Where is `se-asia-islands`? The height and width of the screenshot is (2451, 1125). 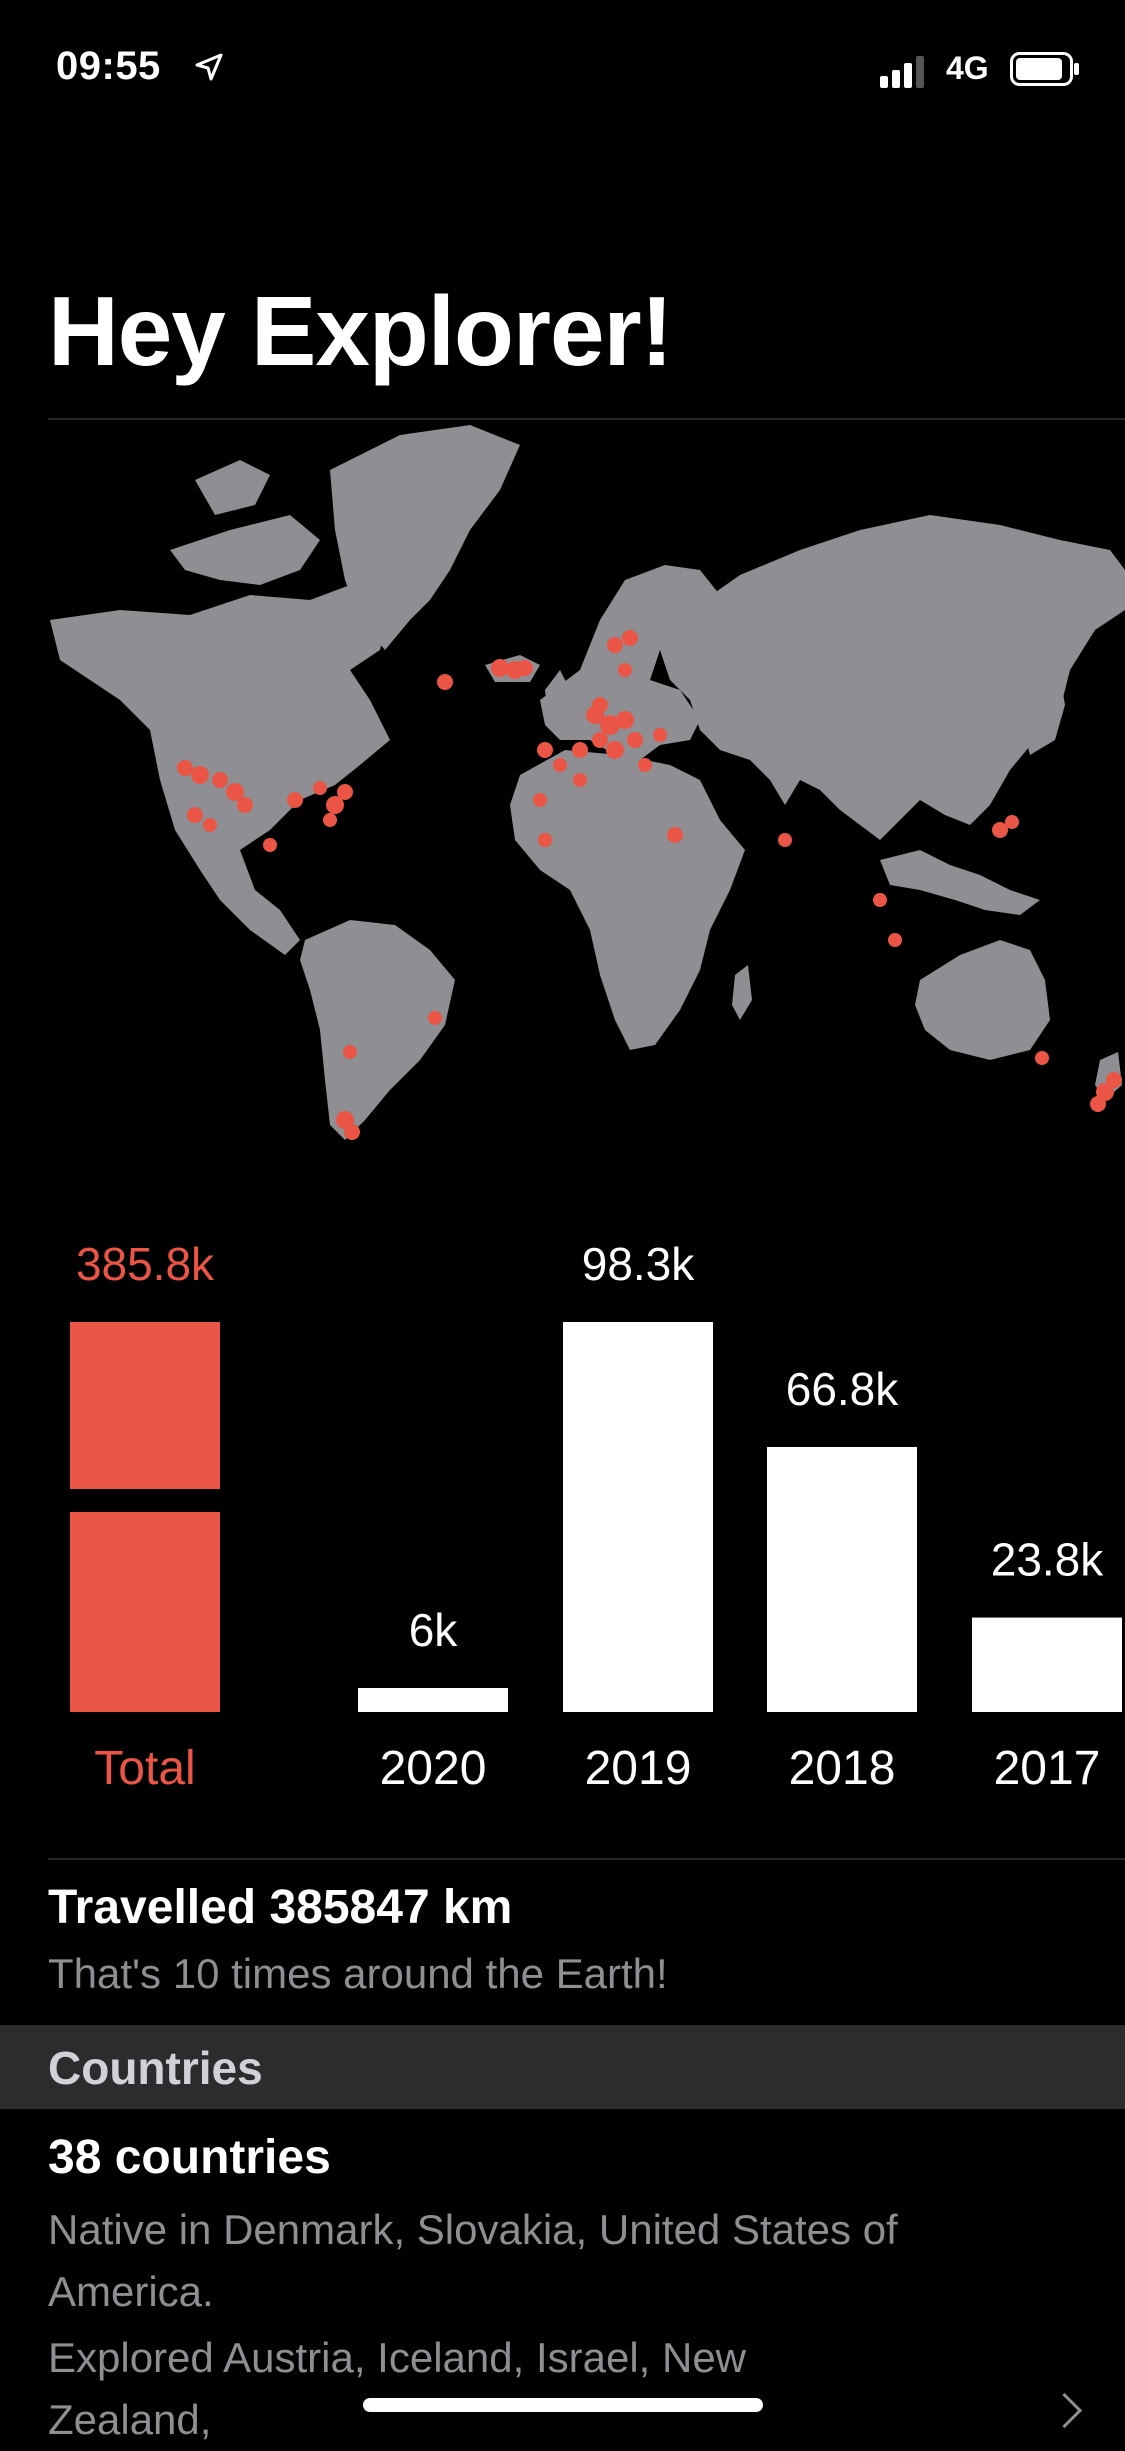
se-asia-islands is located at coordinates (960, 882).